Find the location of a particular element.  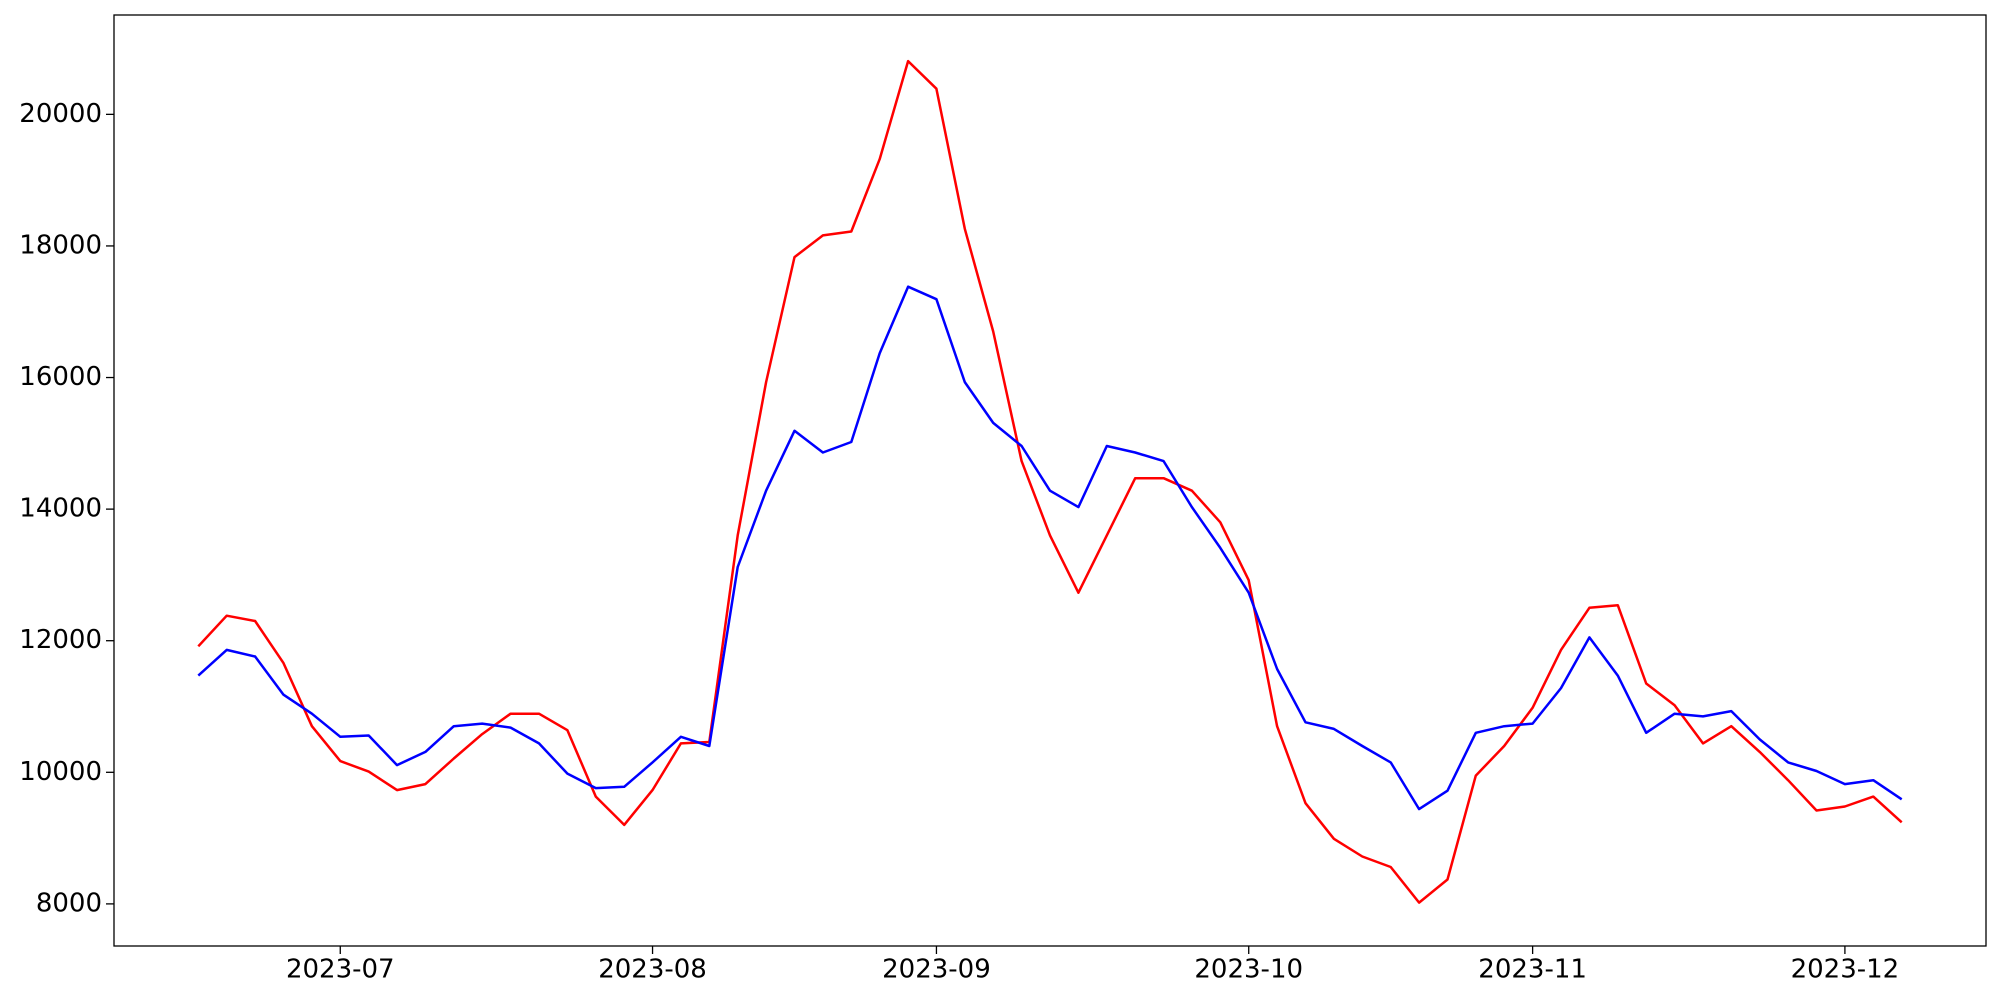

x-tick-label: 2023-09 is located at coordinates (936, 970).